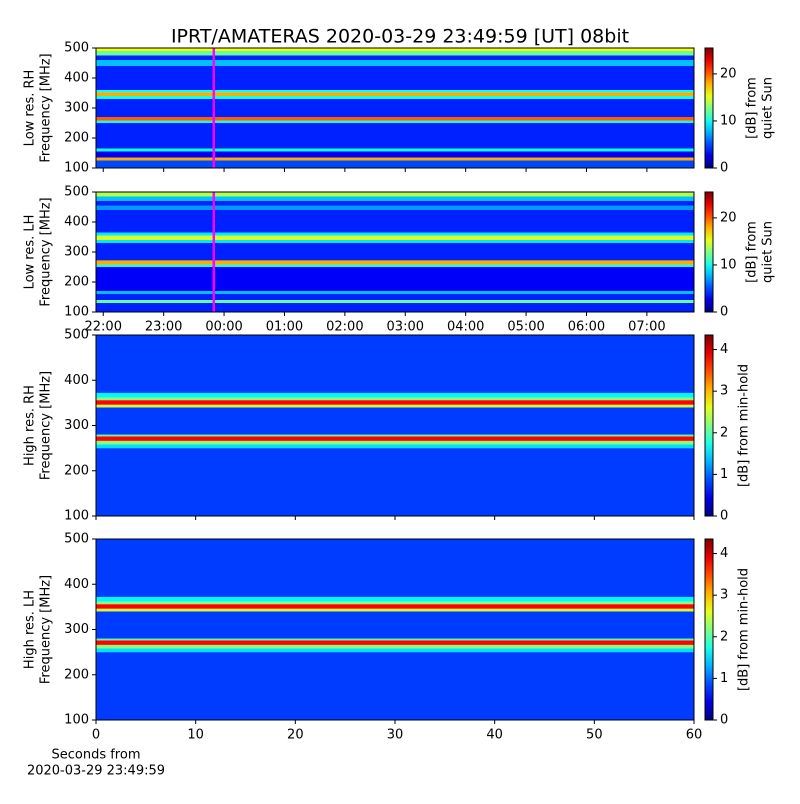  Describe the element at coordinates (30, 425) in the screenshot. I see `y-axis-label: High res. RH` at that location.